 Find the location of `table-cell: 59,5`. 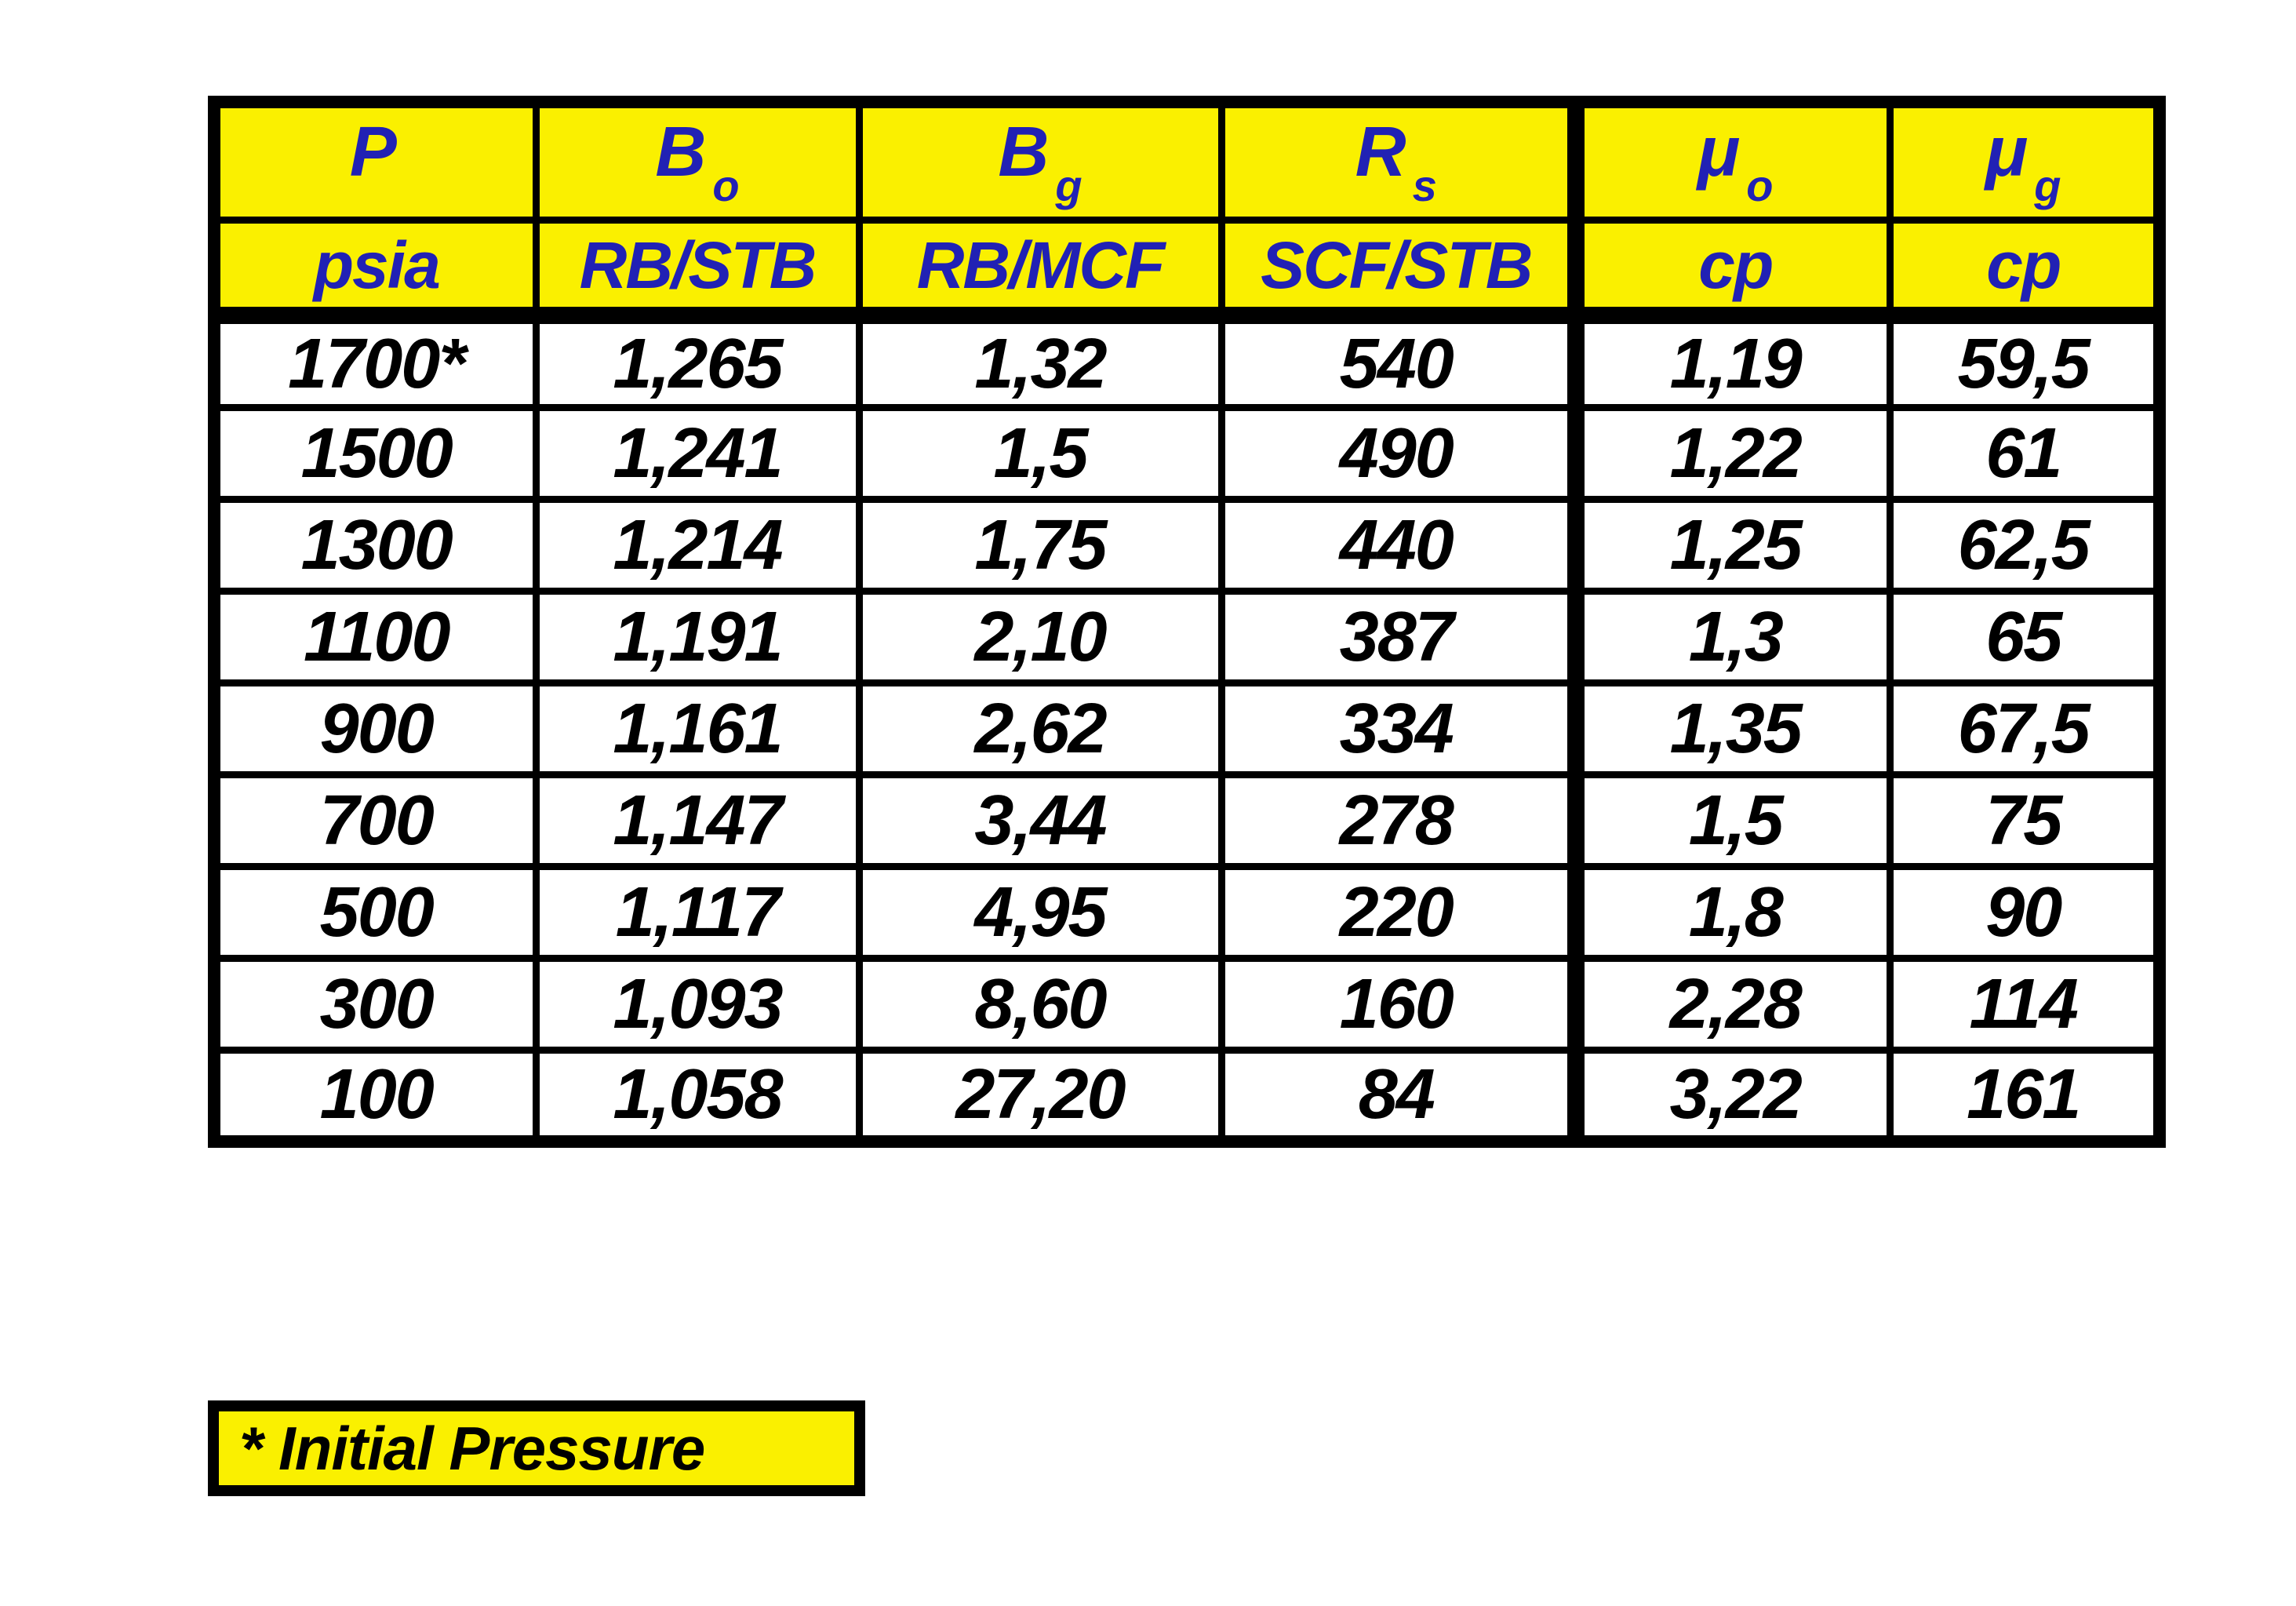

table-cell: 59,5 is located at coordinates (2025, 361).